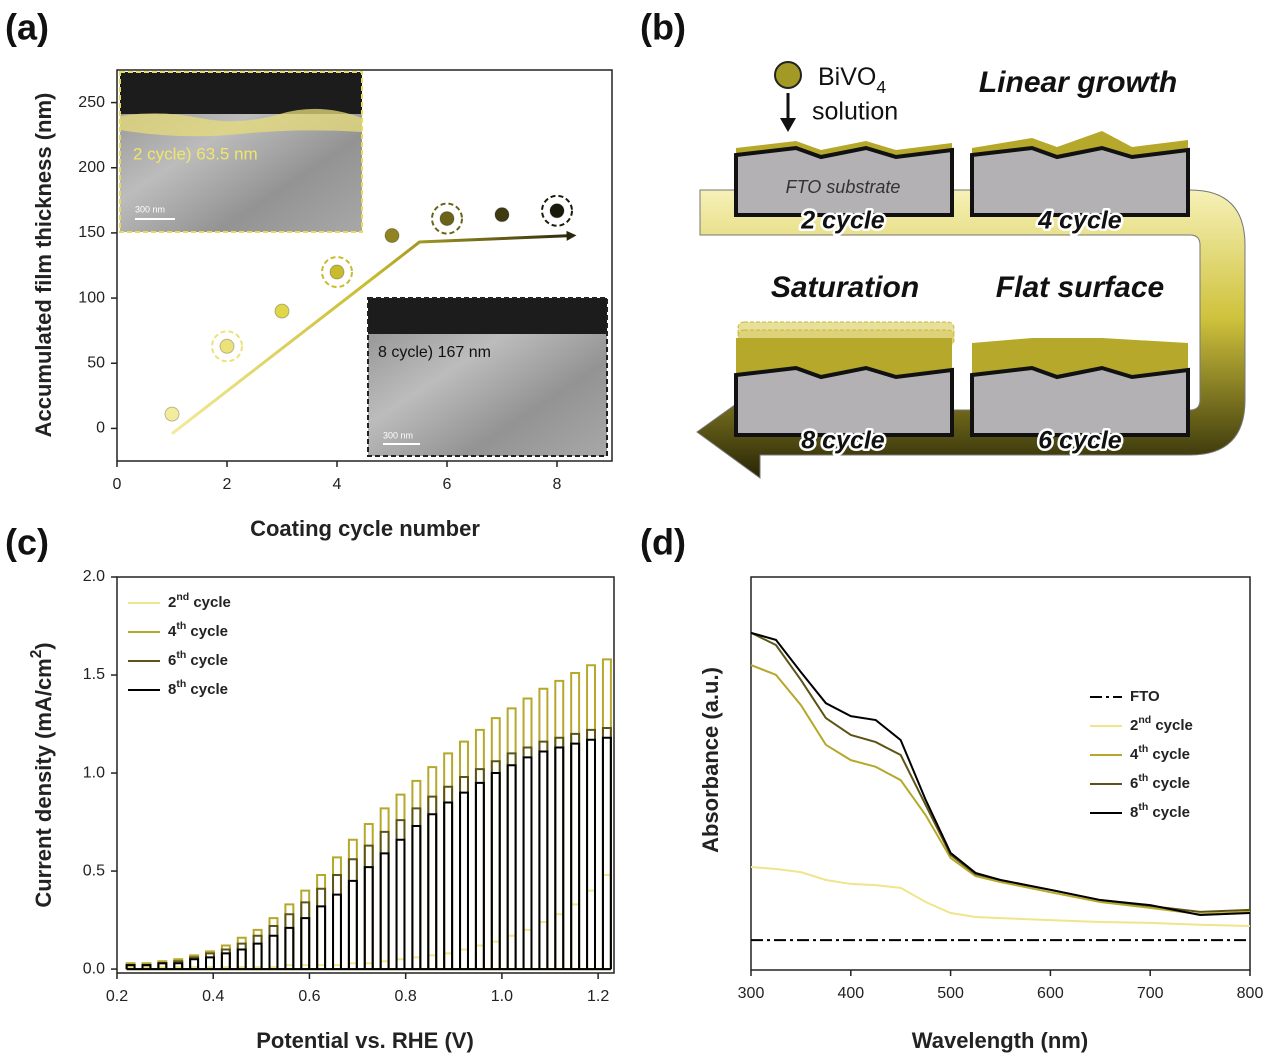  I want to click on y-tick-label: 250, so click(91, 102).